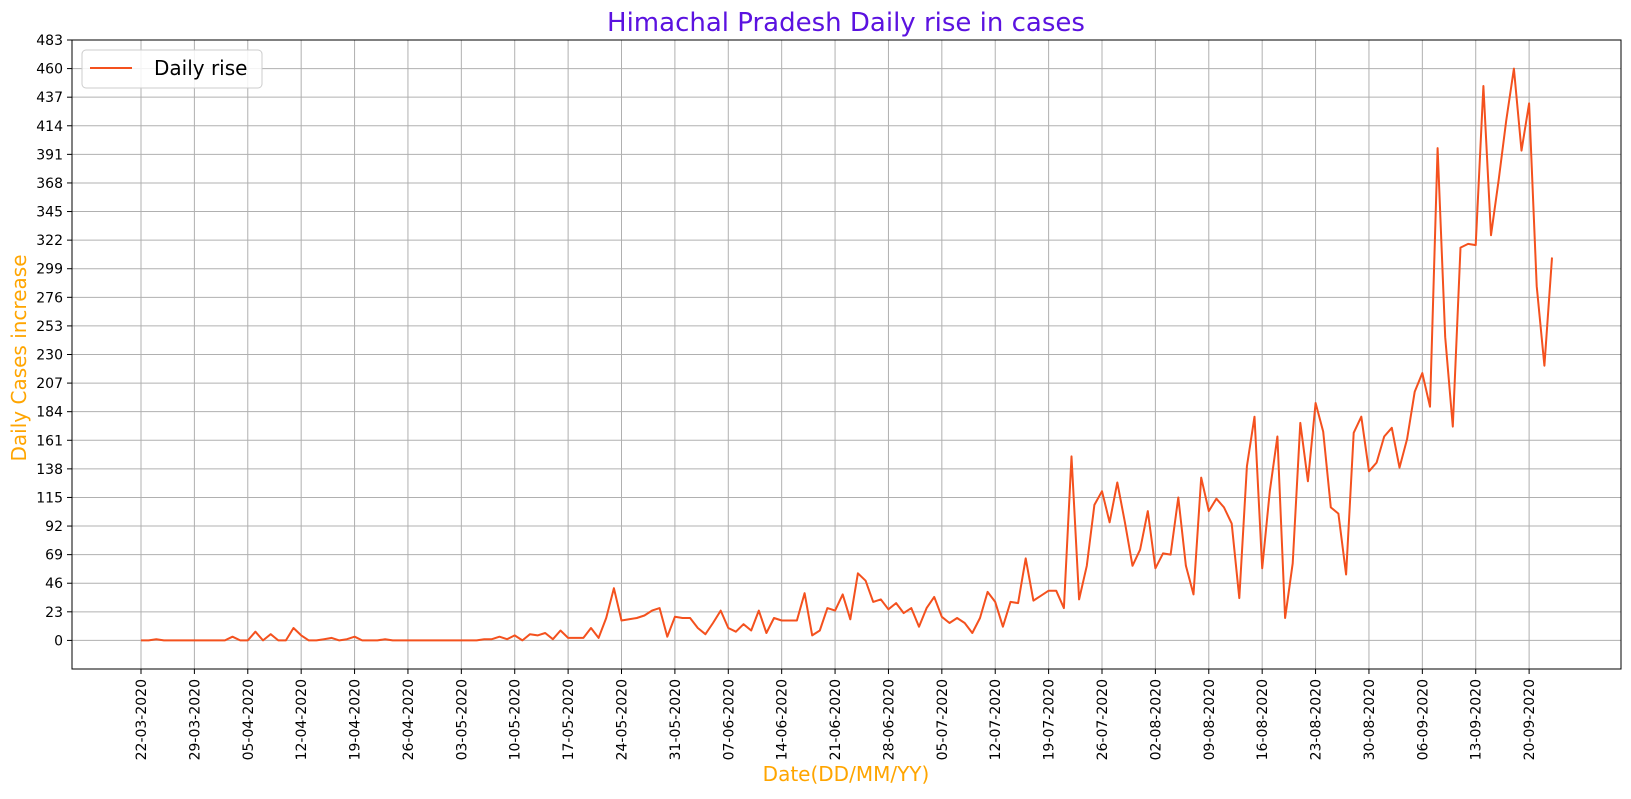  What do you see at coordinates (1156, 719) in the screenshot?
I see `x-tick-label: 02-08-2020` at bounding box center [1156, 719].